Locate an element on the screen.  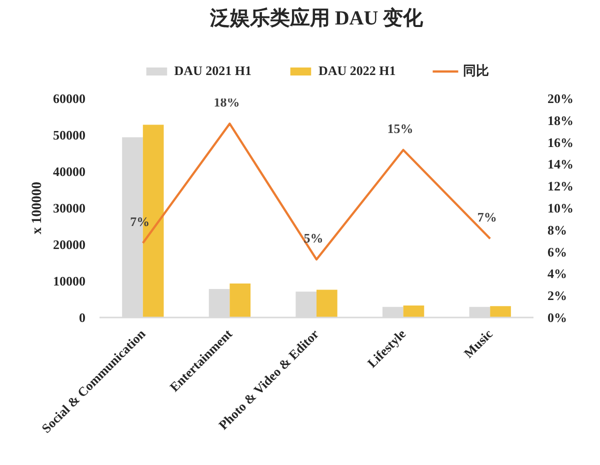
y2-tick-label: 12% is located at coordinates (561, 186).